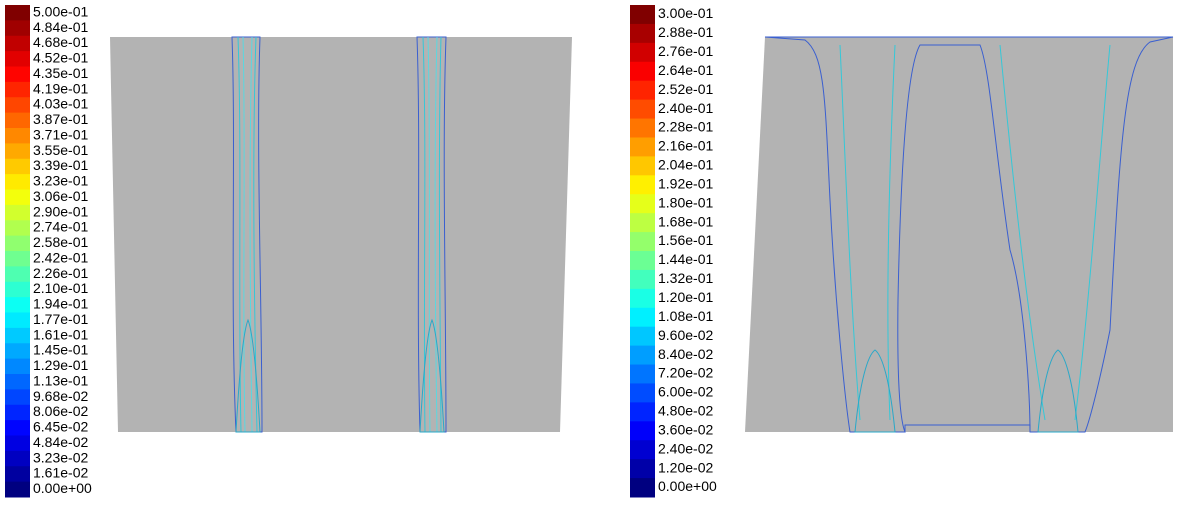 This screenshot has width=1200, height=507. Describe the element at coordinates (60, 196) in the screenshot. I see `colorbar-label: 3.06e-01` at that location.